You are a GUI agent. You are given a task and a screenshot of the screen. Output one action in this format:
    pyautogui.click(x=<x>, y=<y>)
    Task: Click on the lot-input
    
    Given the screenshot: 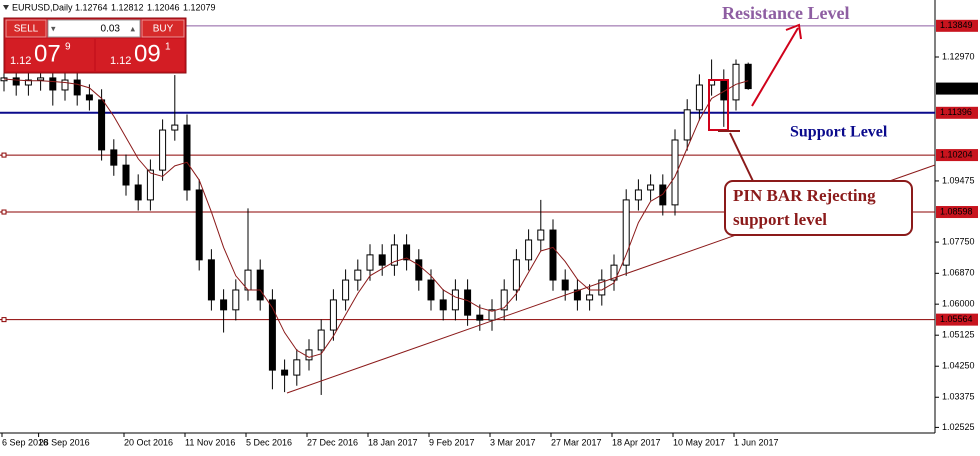 What is the action you would take?
    pyautogui.click(x=94, y=28)
    